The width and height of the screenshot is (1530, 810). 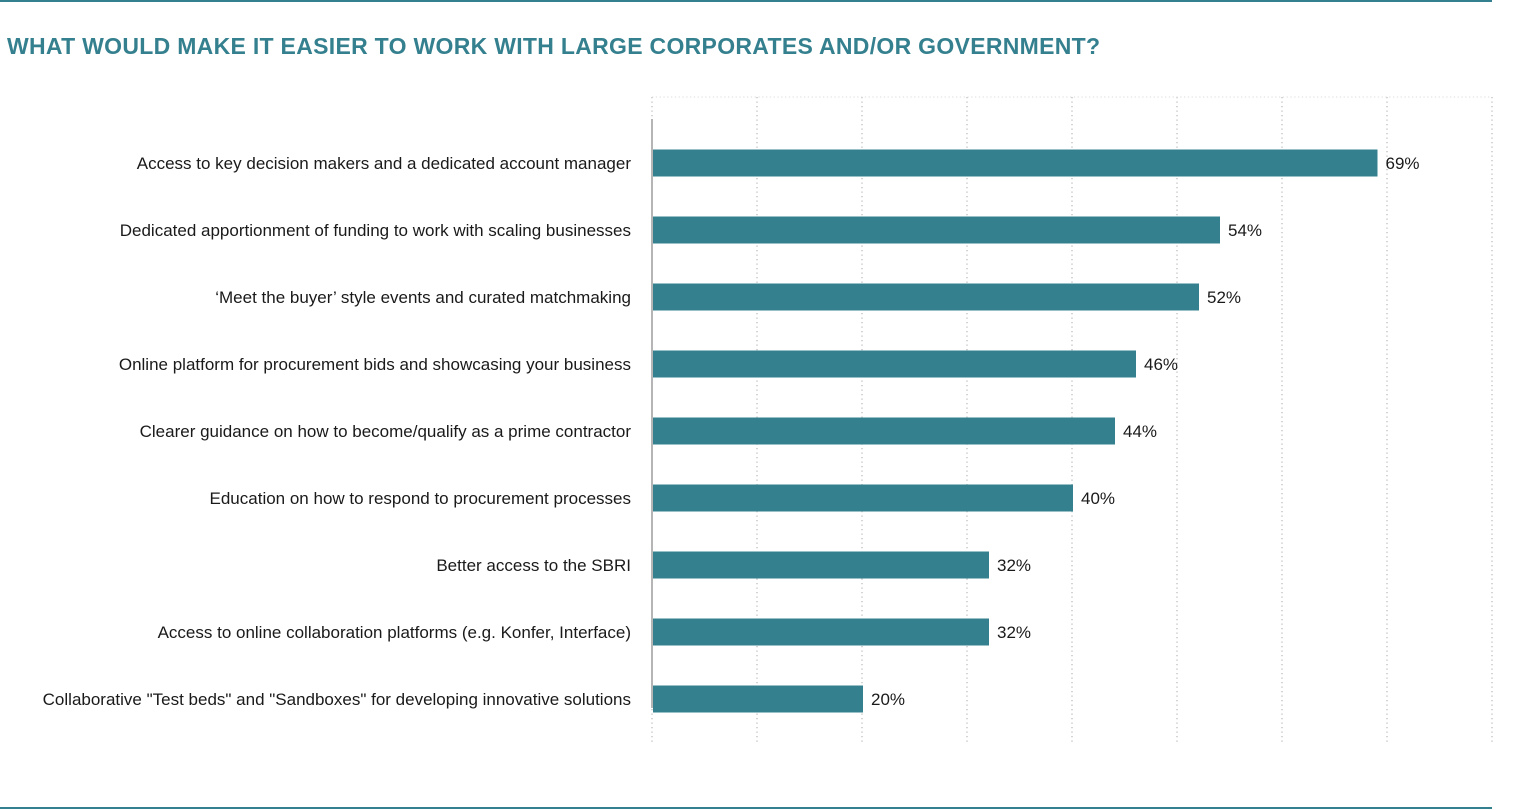 What do you see at coordinates (746, 808) in the screenshot?
I see `bottom-rule` at bounding box center [746, 808].